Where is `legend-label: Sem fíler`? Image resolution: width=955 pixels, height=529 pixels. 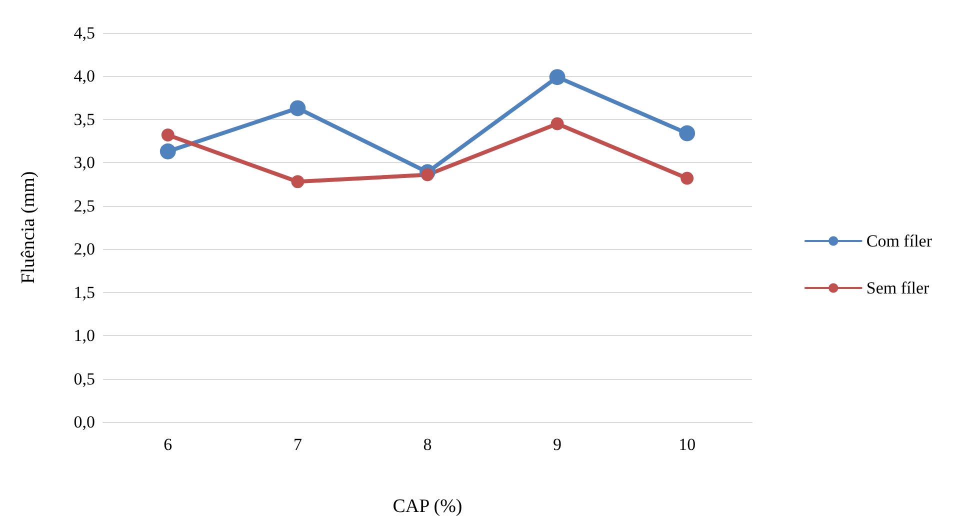
legend-label: Sem fíler is located at coordinates (898, 288).